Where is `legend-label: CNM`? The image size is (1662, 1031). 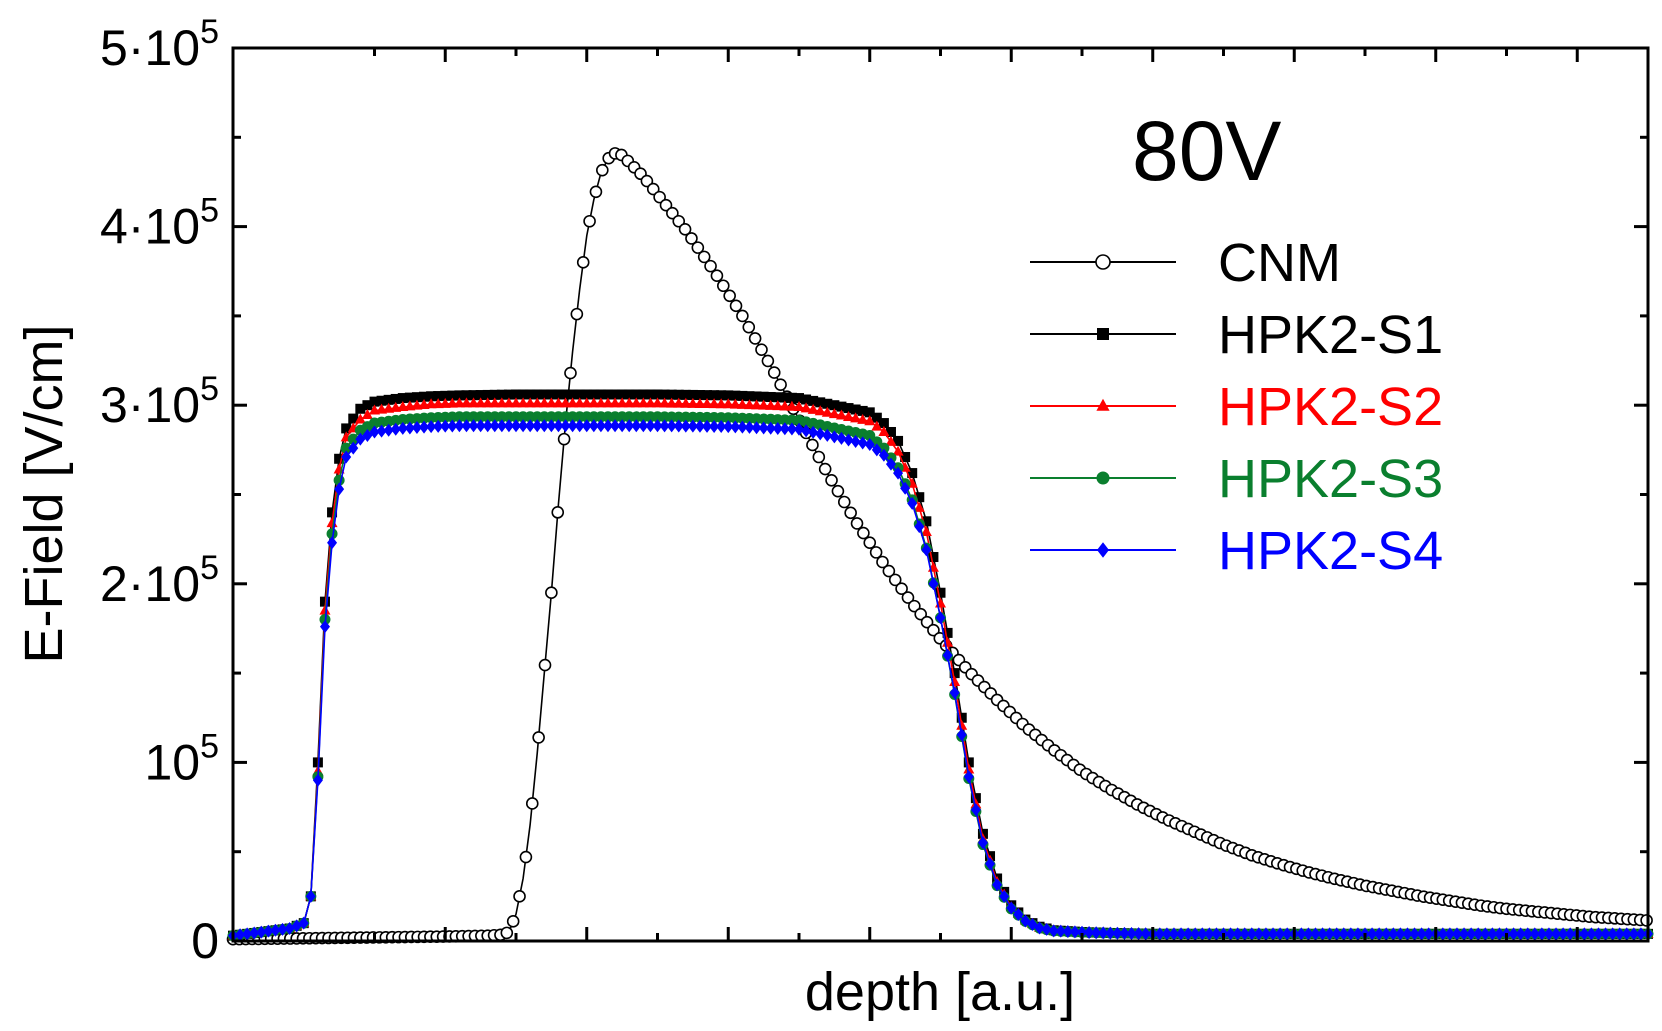 legend-label: CNM is located at coordinates (1279, 263).